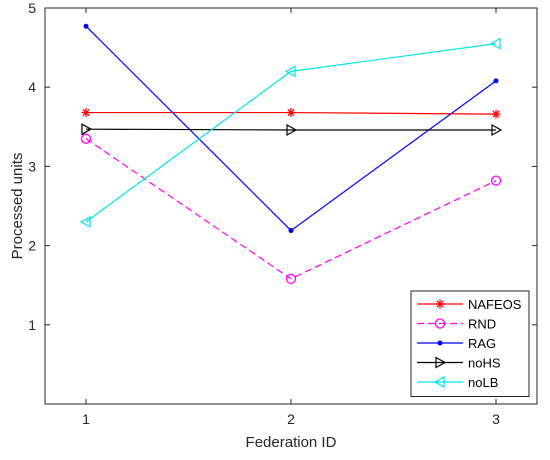 Image resolution: width=550 pixels, height=460 pixels. I want to click on legend-label: RAG, so click(482, 343).